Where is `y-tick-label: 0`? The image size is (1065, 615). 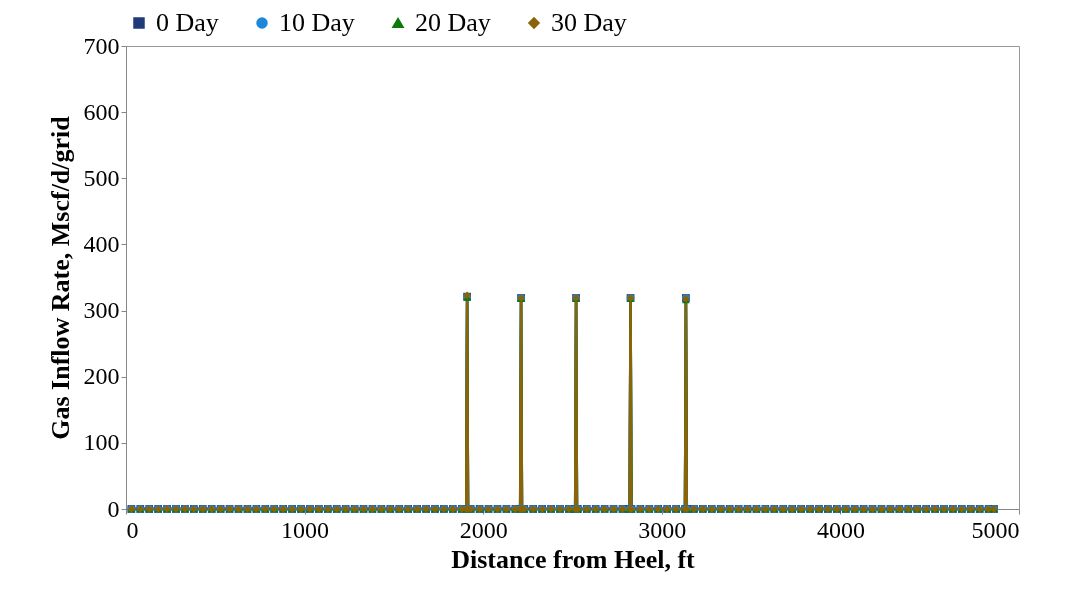 y-tick-label: 0 is located at coordinates (113, 508).